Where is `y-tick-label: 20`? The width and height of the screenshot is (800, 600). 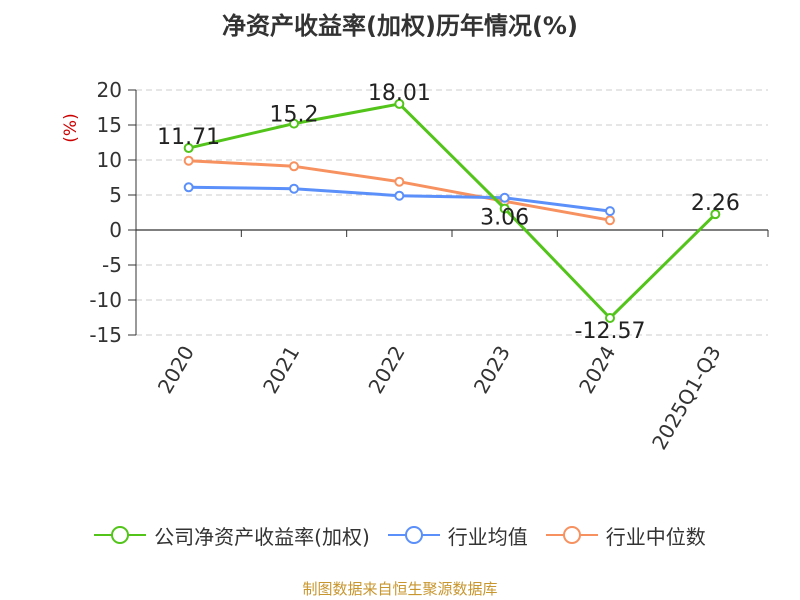
y-tick-label: 20 is located at coordinates (109, 90).